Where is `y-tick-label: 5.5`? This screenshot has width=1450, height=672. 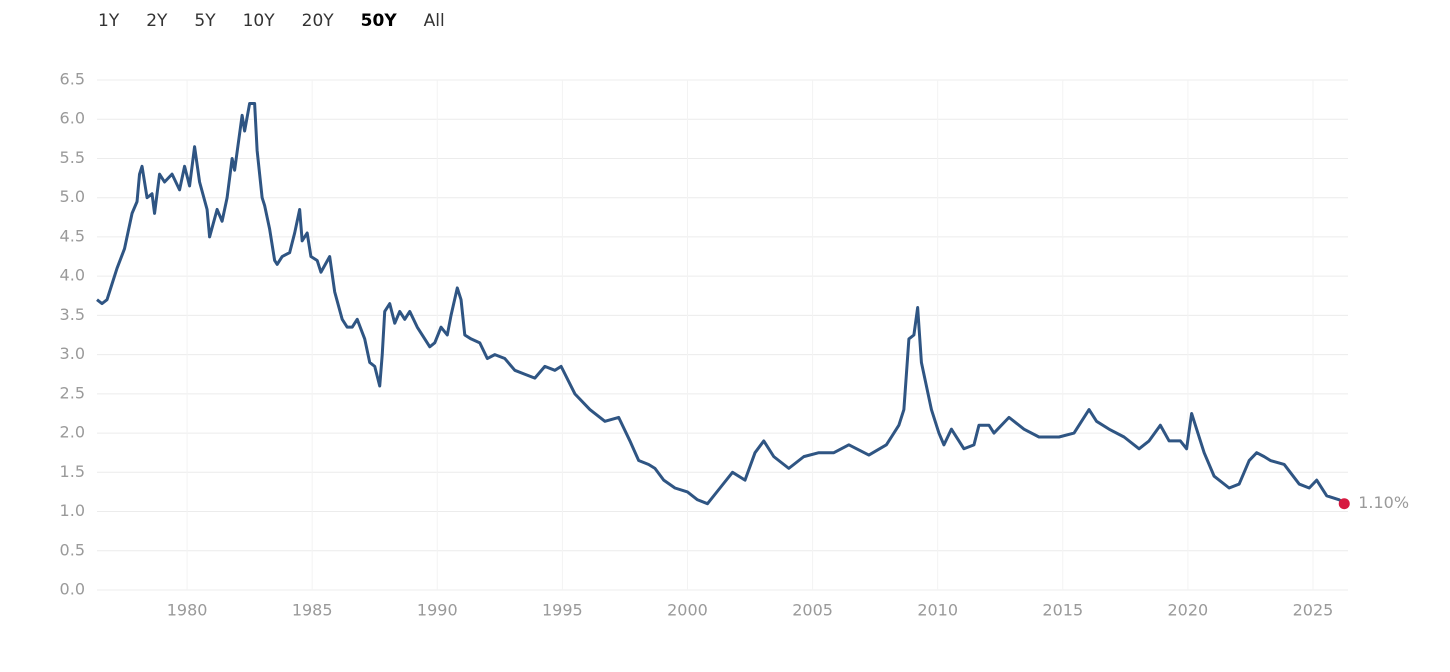
y-tick-label: 5.5 is located at coordinates (72, 157).